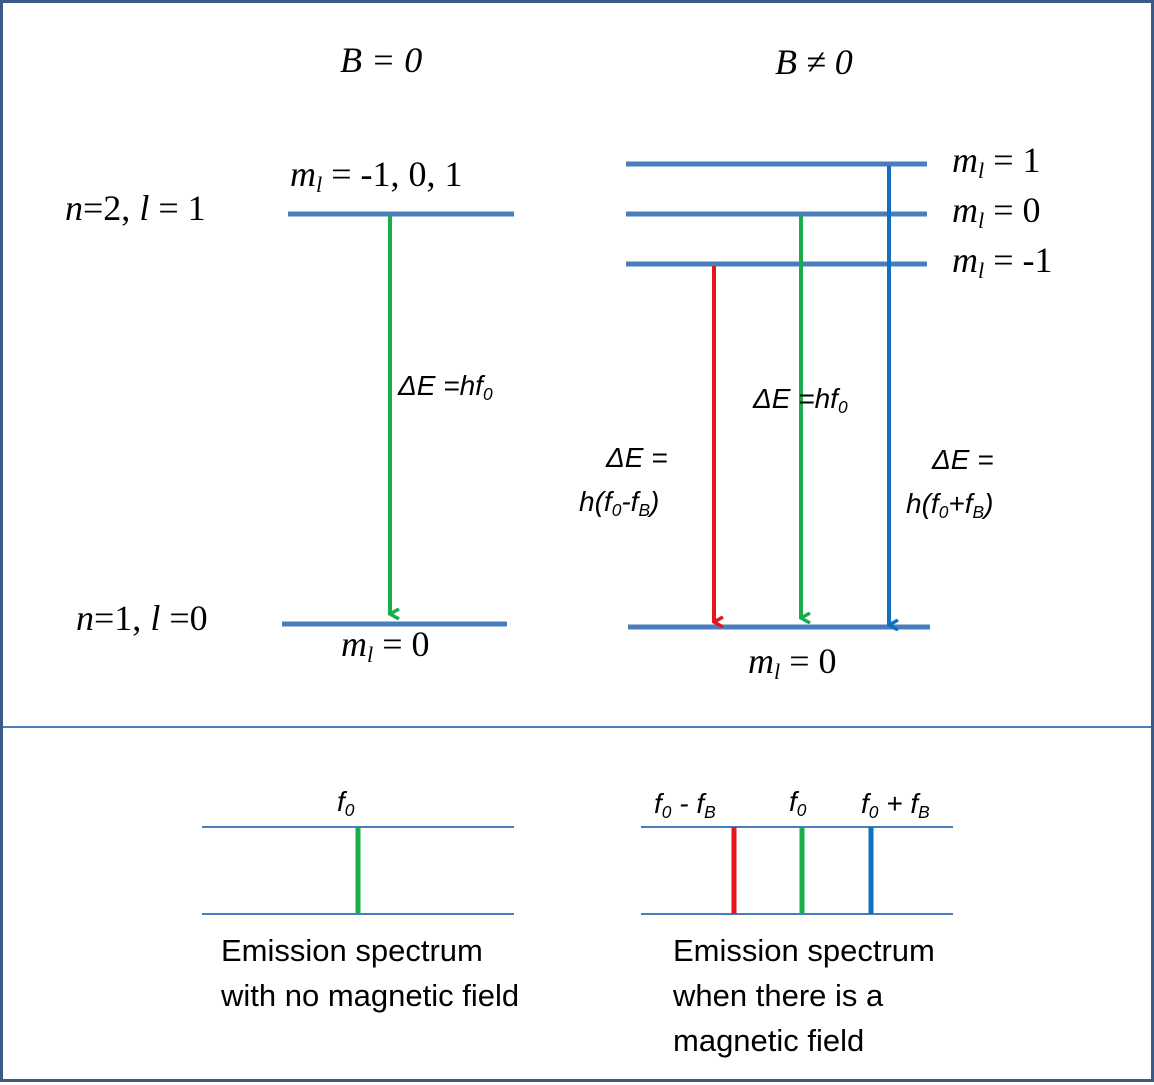 The width and height of the screenshot is (1154, 1085). I want to click on heading-b-zero: B = 0, so click(381, 60).